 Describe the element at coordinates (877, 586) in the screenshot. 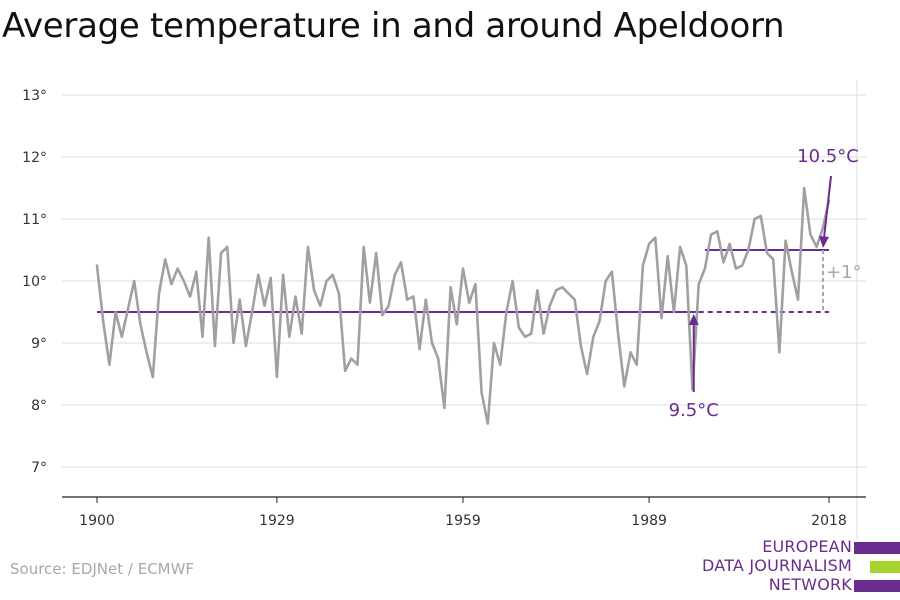

I see `logo-bar-purple-bottom` at that location.